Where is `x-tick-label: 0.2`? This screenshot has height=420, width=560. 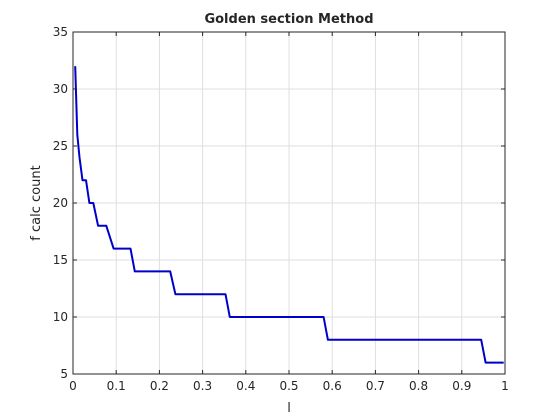
x-tick-label: 0.2 is located at coordinates (159, 386).